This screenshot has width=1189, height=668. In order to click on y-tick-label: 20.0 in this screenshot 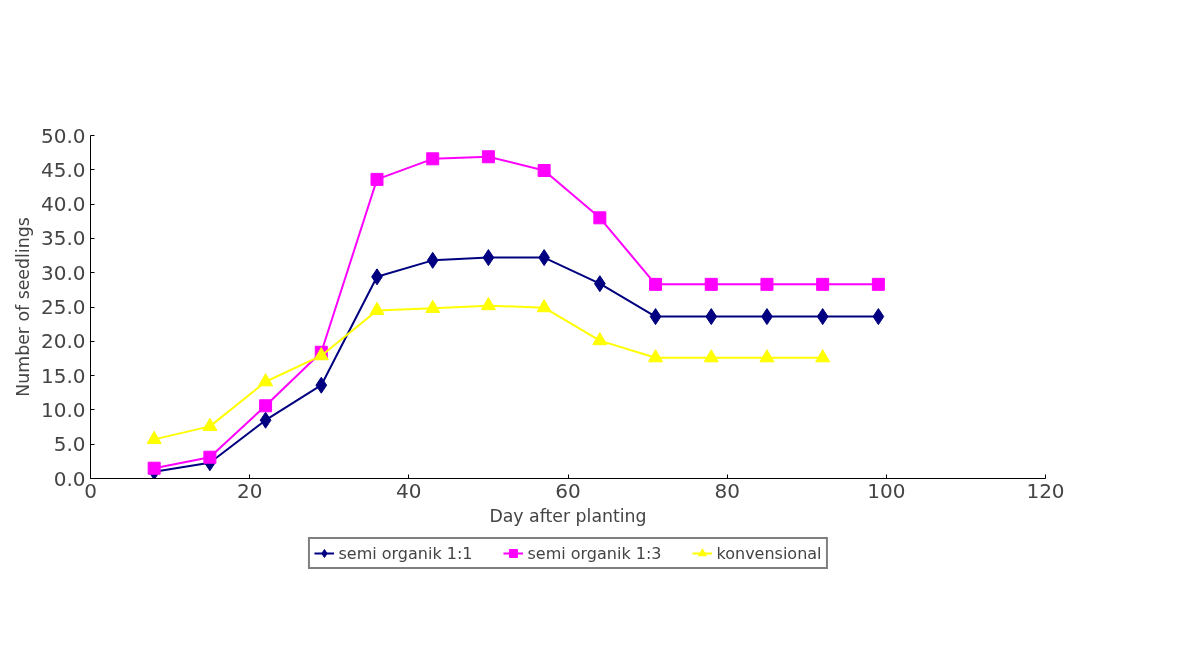, I will do `click(63, 341)`.